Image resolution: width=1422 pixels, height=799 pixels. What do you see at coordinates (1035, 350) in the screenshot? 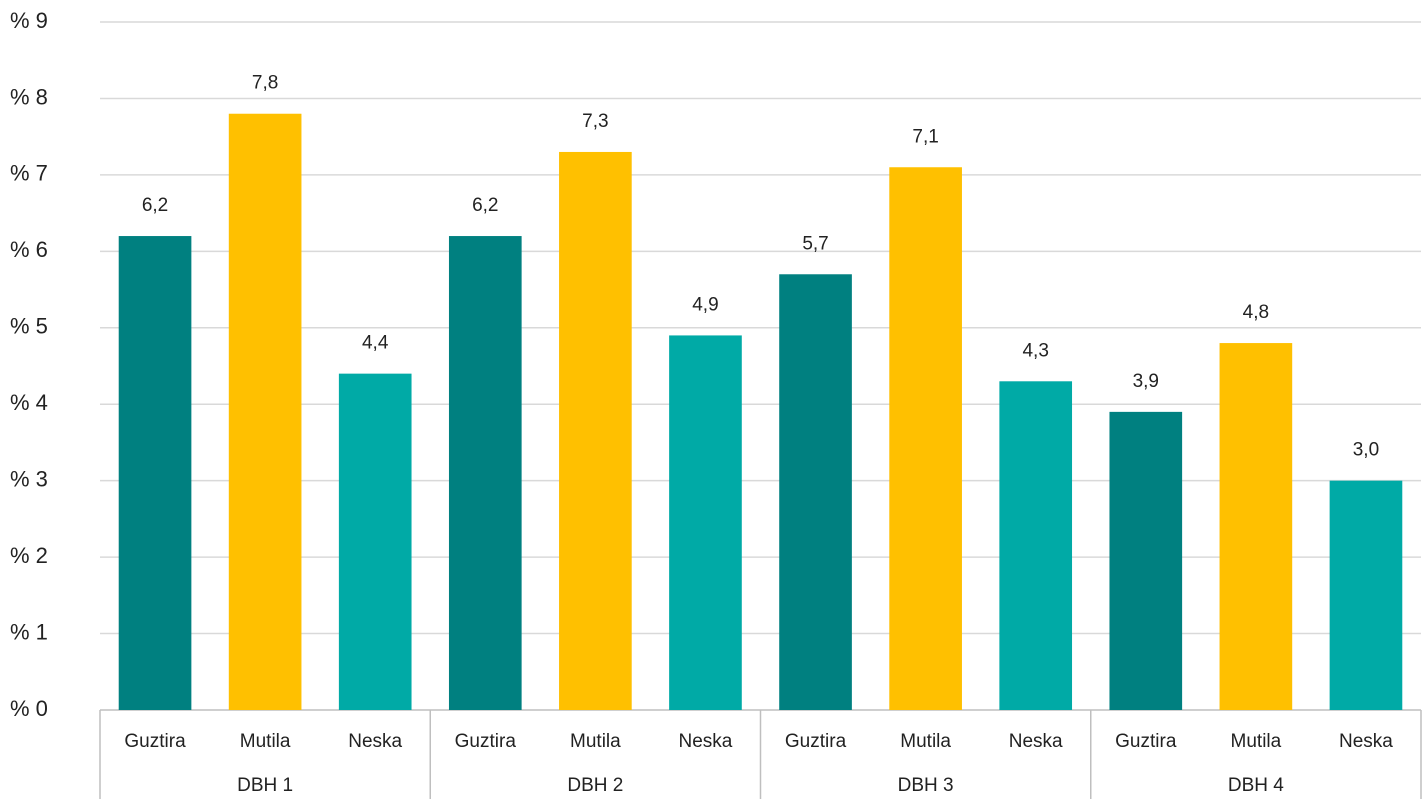
I see `value-label: 4,3` at bounding box center [1035, 350].